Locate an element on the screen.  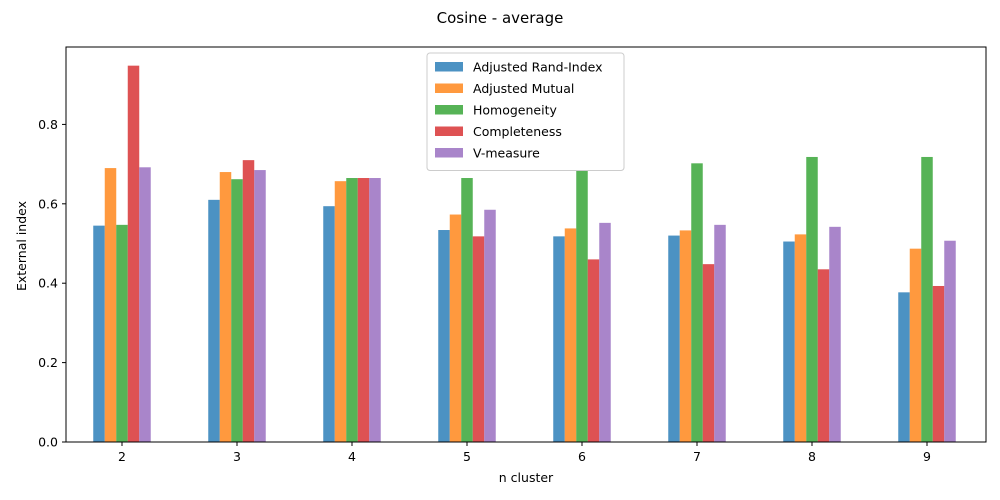
y-tick-label: 0.6 is located at coordinates (48, 203).